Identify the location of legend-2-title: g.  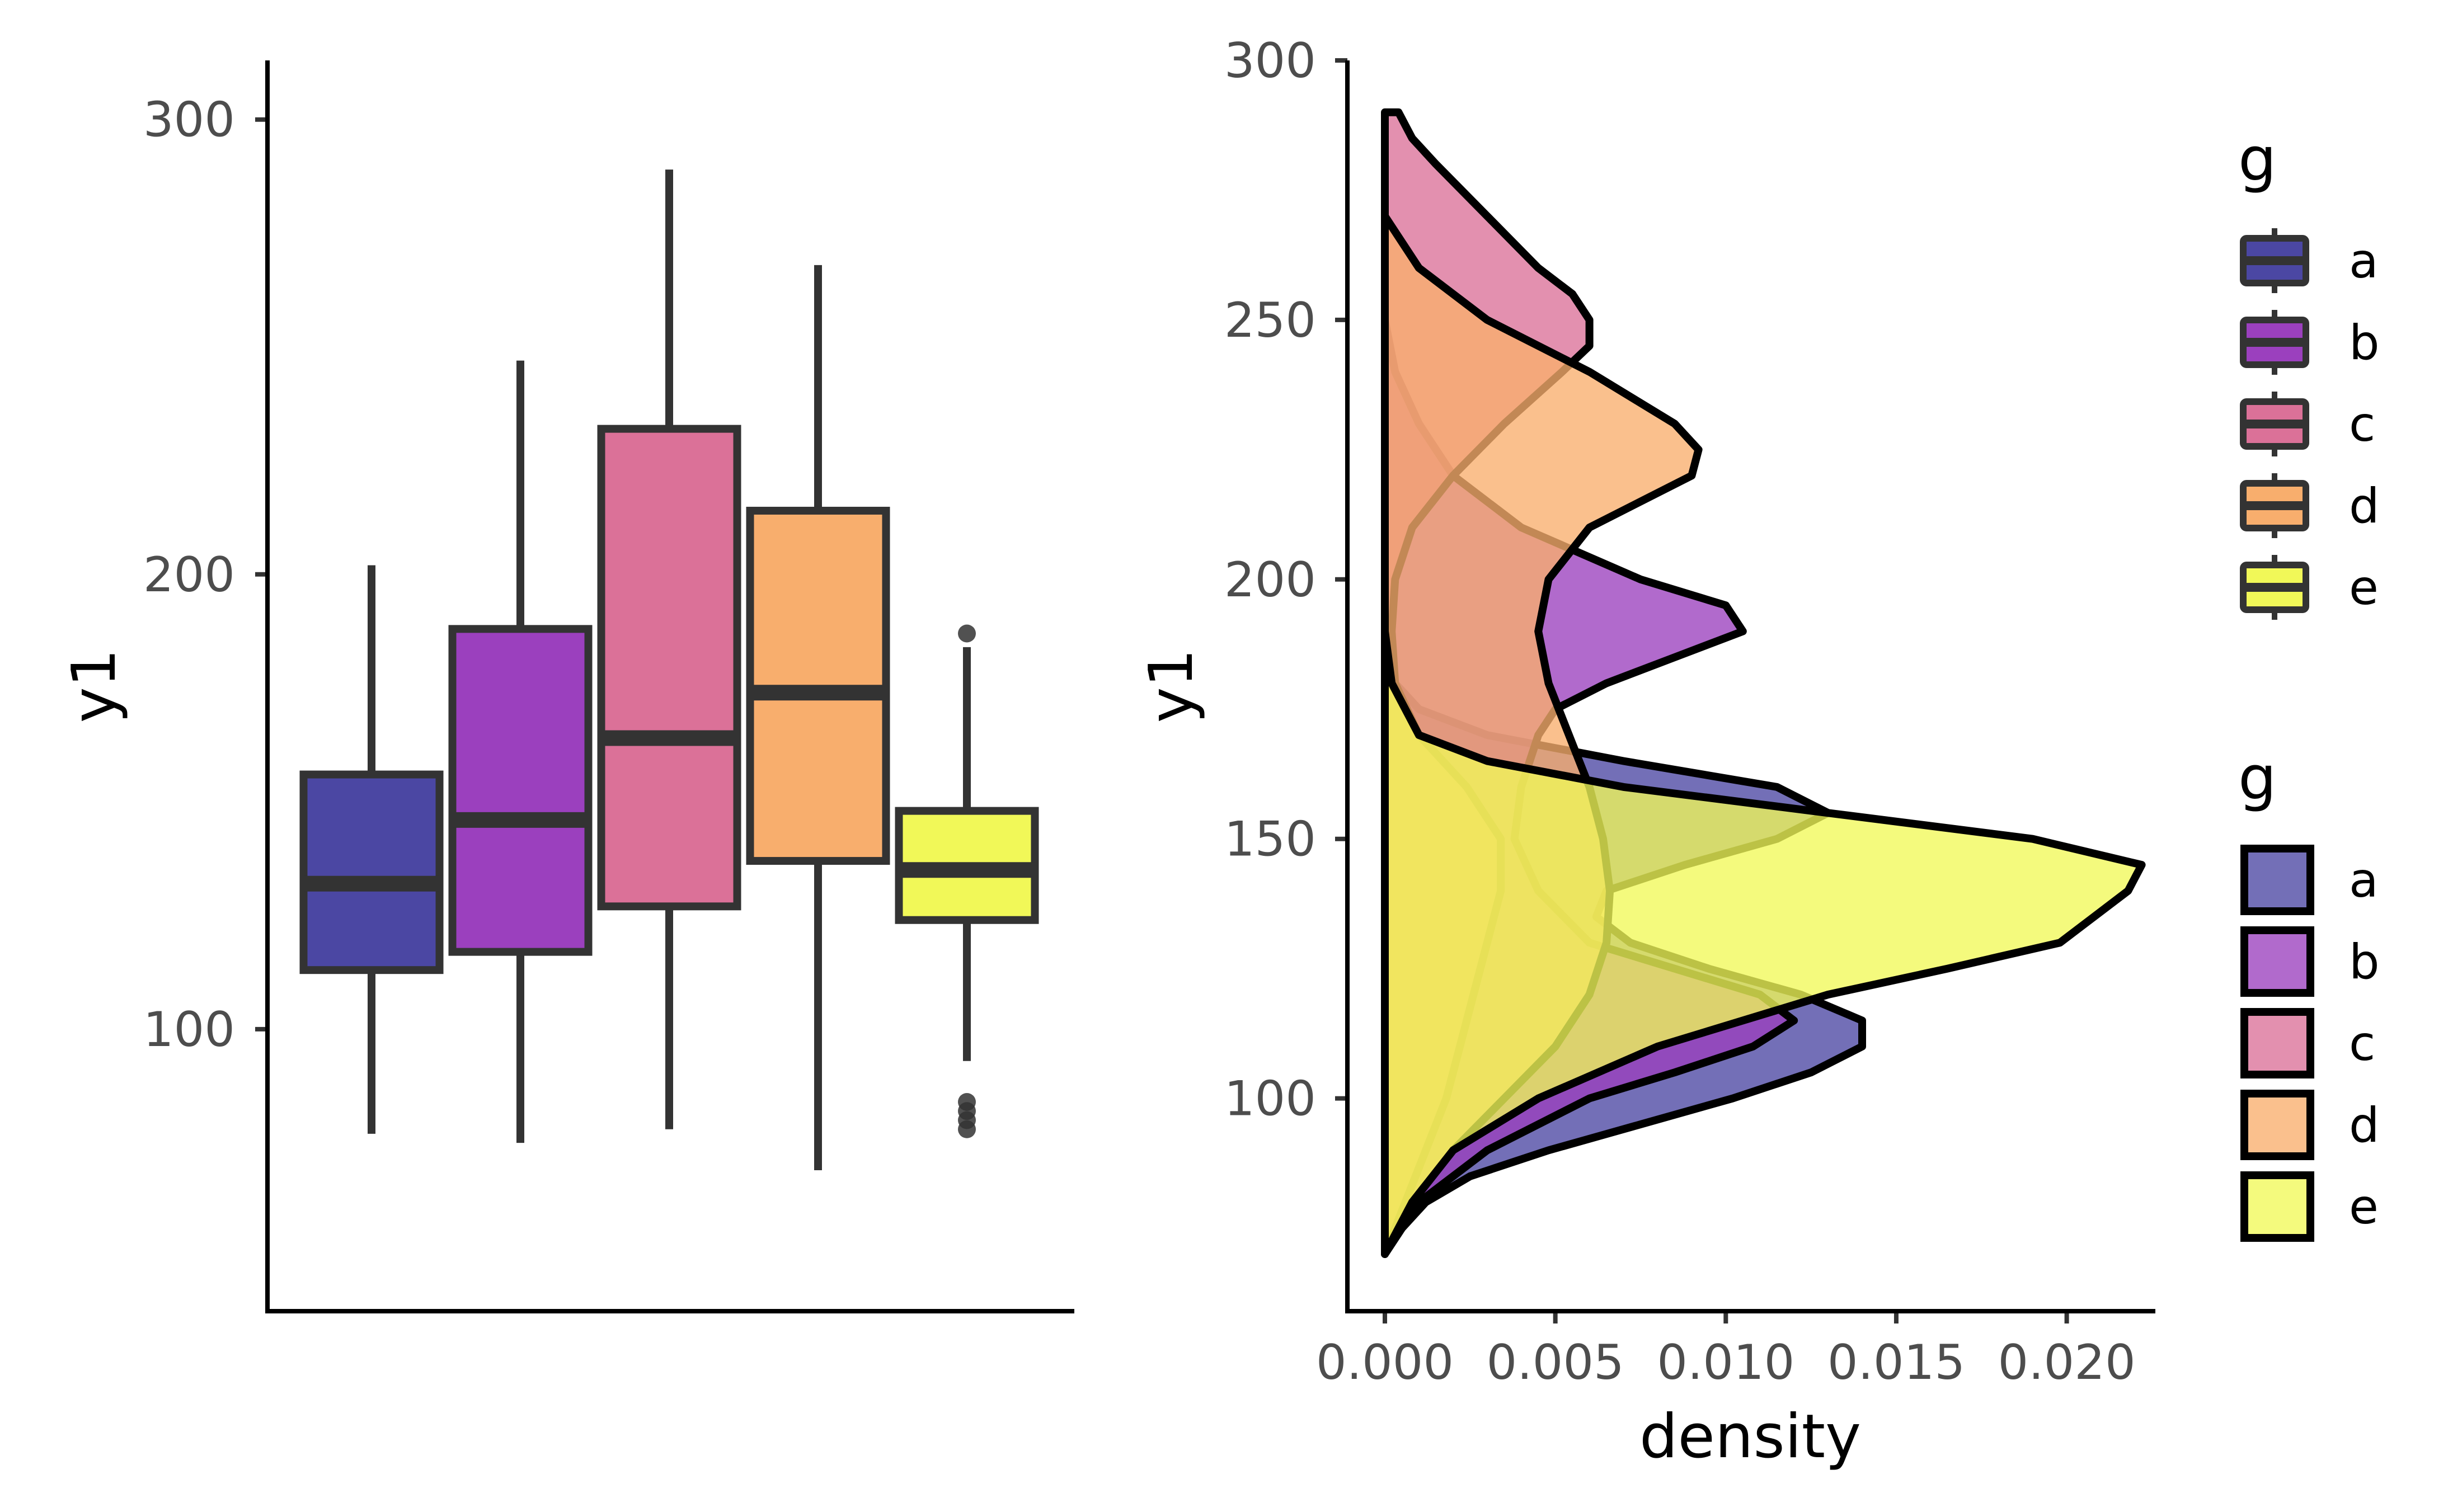
(2257, 778).